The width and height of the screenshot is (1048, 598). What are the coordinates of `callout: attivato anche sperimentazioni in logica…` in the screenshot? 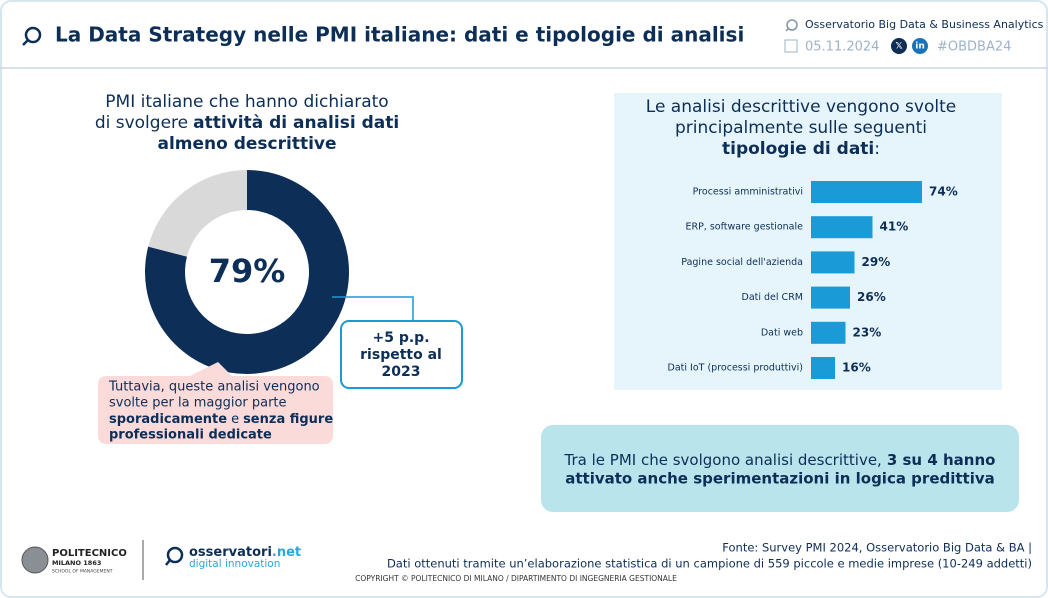 It's located at (780, 479).